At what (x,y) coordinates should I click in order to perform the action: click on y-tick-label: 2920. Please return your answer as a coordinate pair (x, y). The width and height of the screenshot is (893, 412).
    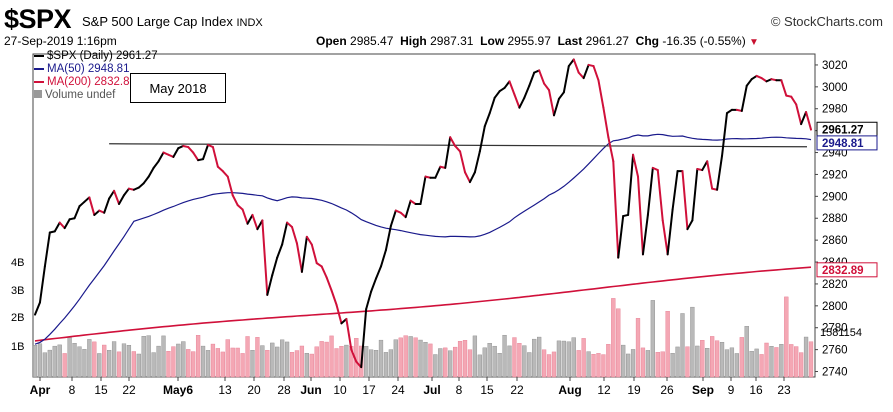
    Looking at the image, I should click on (835, 175).